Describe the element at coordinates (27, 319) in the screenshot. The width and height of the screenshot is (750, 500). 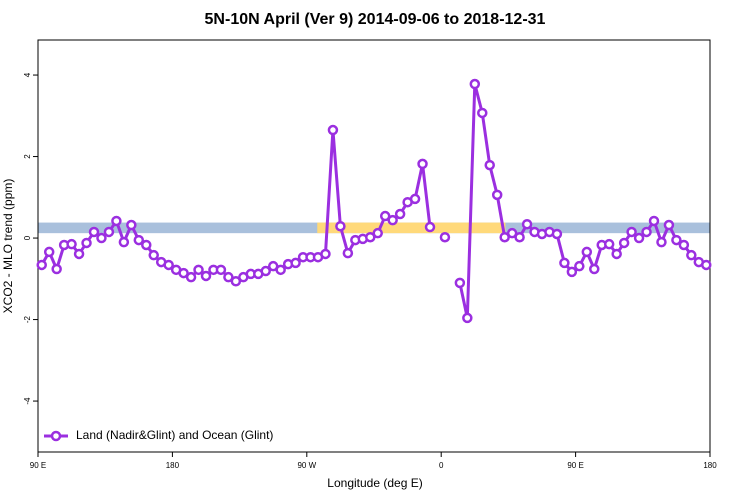
I see `y-tick-label: -2` at that location.